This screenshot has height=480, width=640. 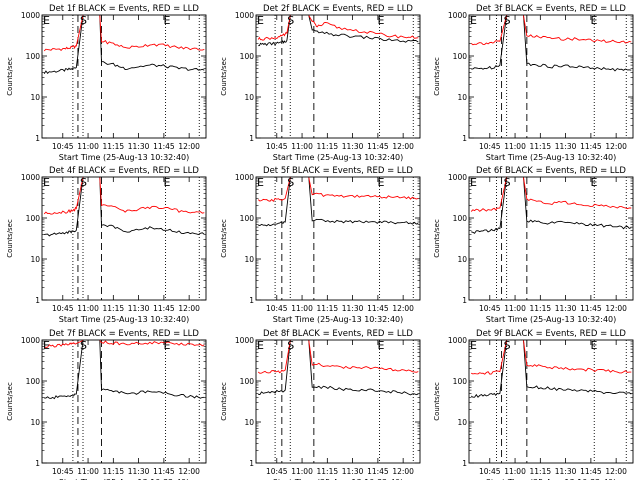 I want to click on eclipse-end-marker-1: E, so click(x=167, y=20).